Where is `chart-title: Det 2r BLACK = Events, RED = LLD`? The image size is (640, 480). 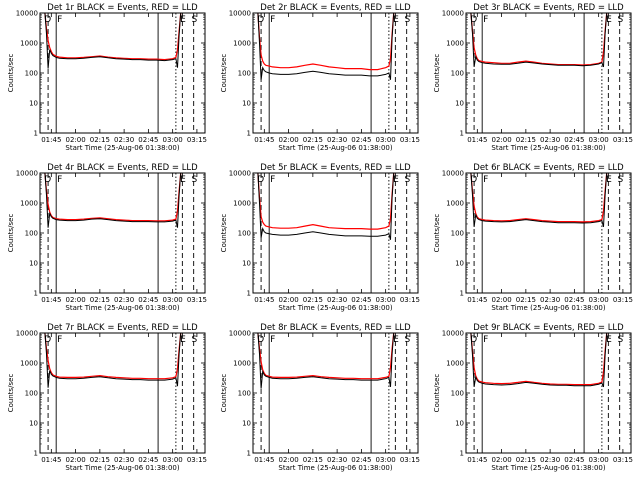
chart-title: Det 2r BLACK = Events, RED = LLD is located at coordinates (335, 8).